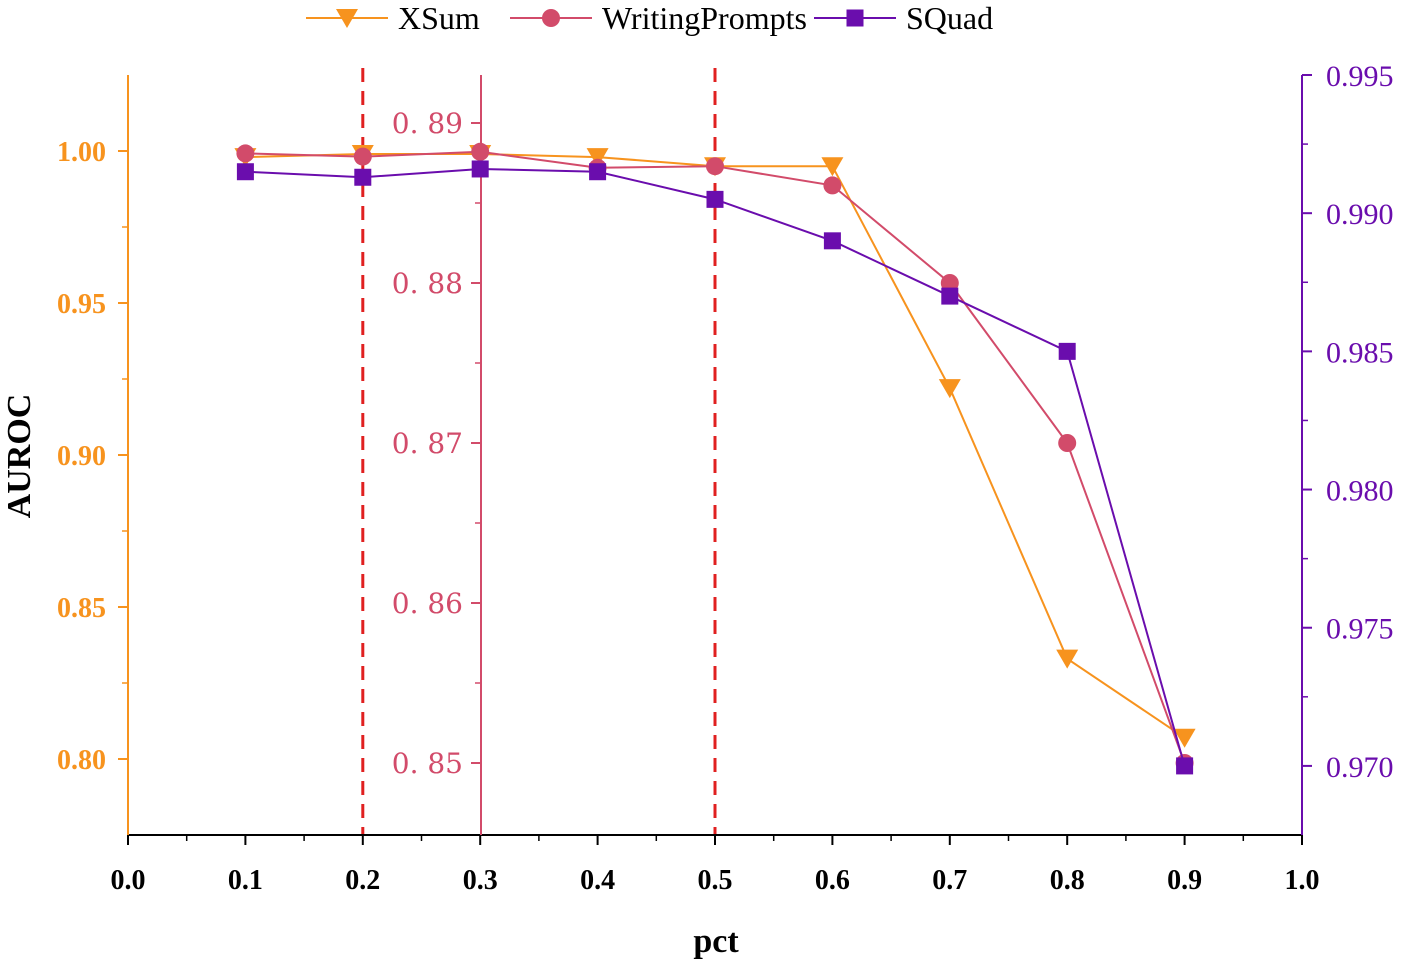  I want to click on x-tick-label: 0.8, so click(1067, 880).